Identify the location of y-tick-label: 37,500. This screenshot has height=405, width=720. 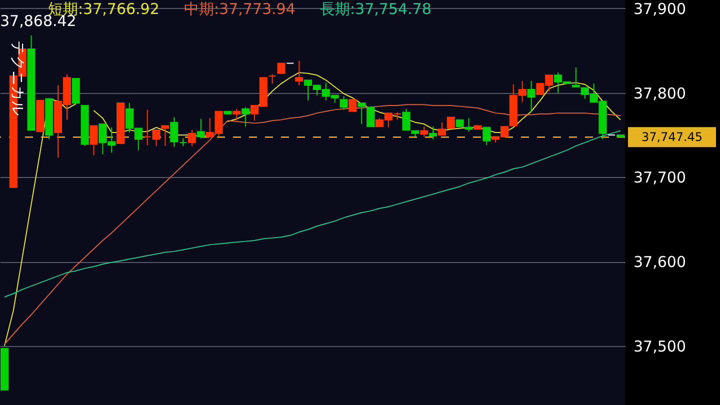
(660, 346).